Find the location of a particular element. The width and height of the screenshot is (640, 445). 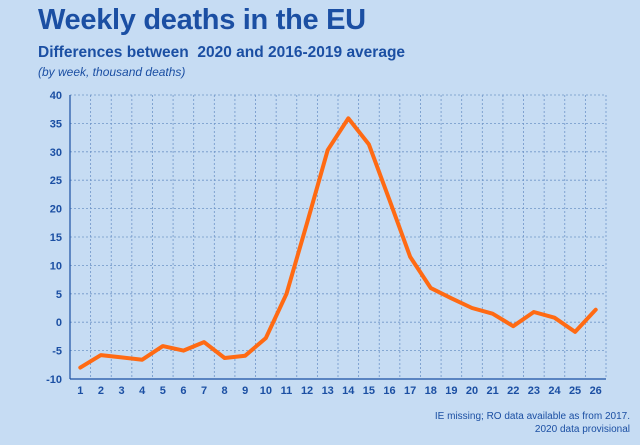

y-tick-label: -10 is located at coordinates (54, 380).